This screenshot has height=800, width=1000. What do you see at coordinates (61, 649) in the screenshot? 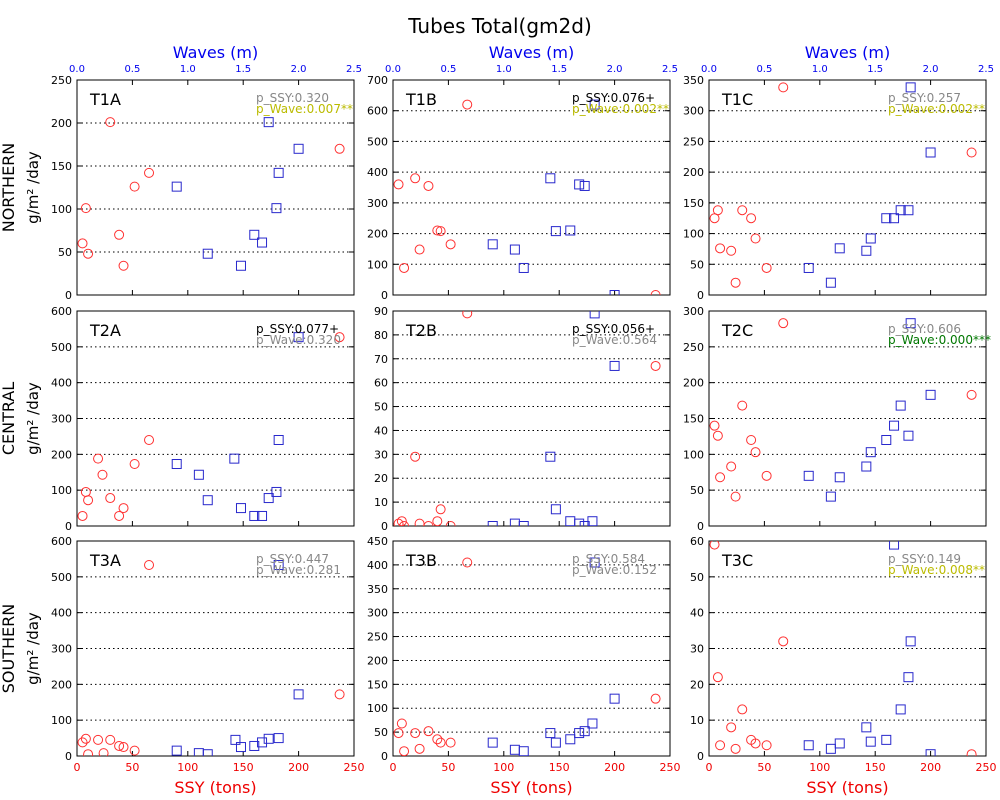
I see `y-tick-label: 300` at bounding box center [61, 649].